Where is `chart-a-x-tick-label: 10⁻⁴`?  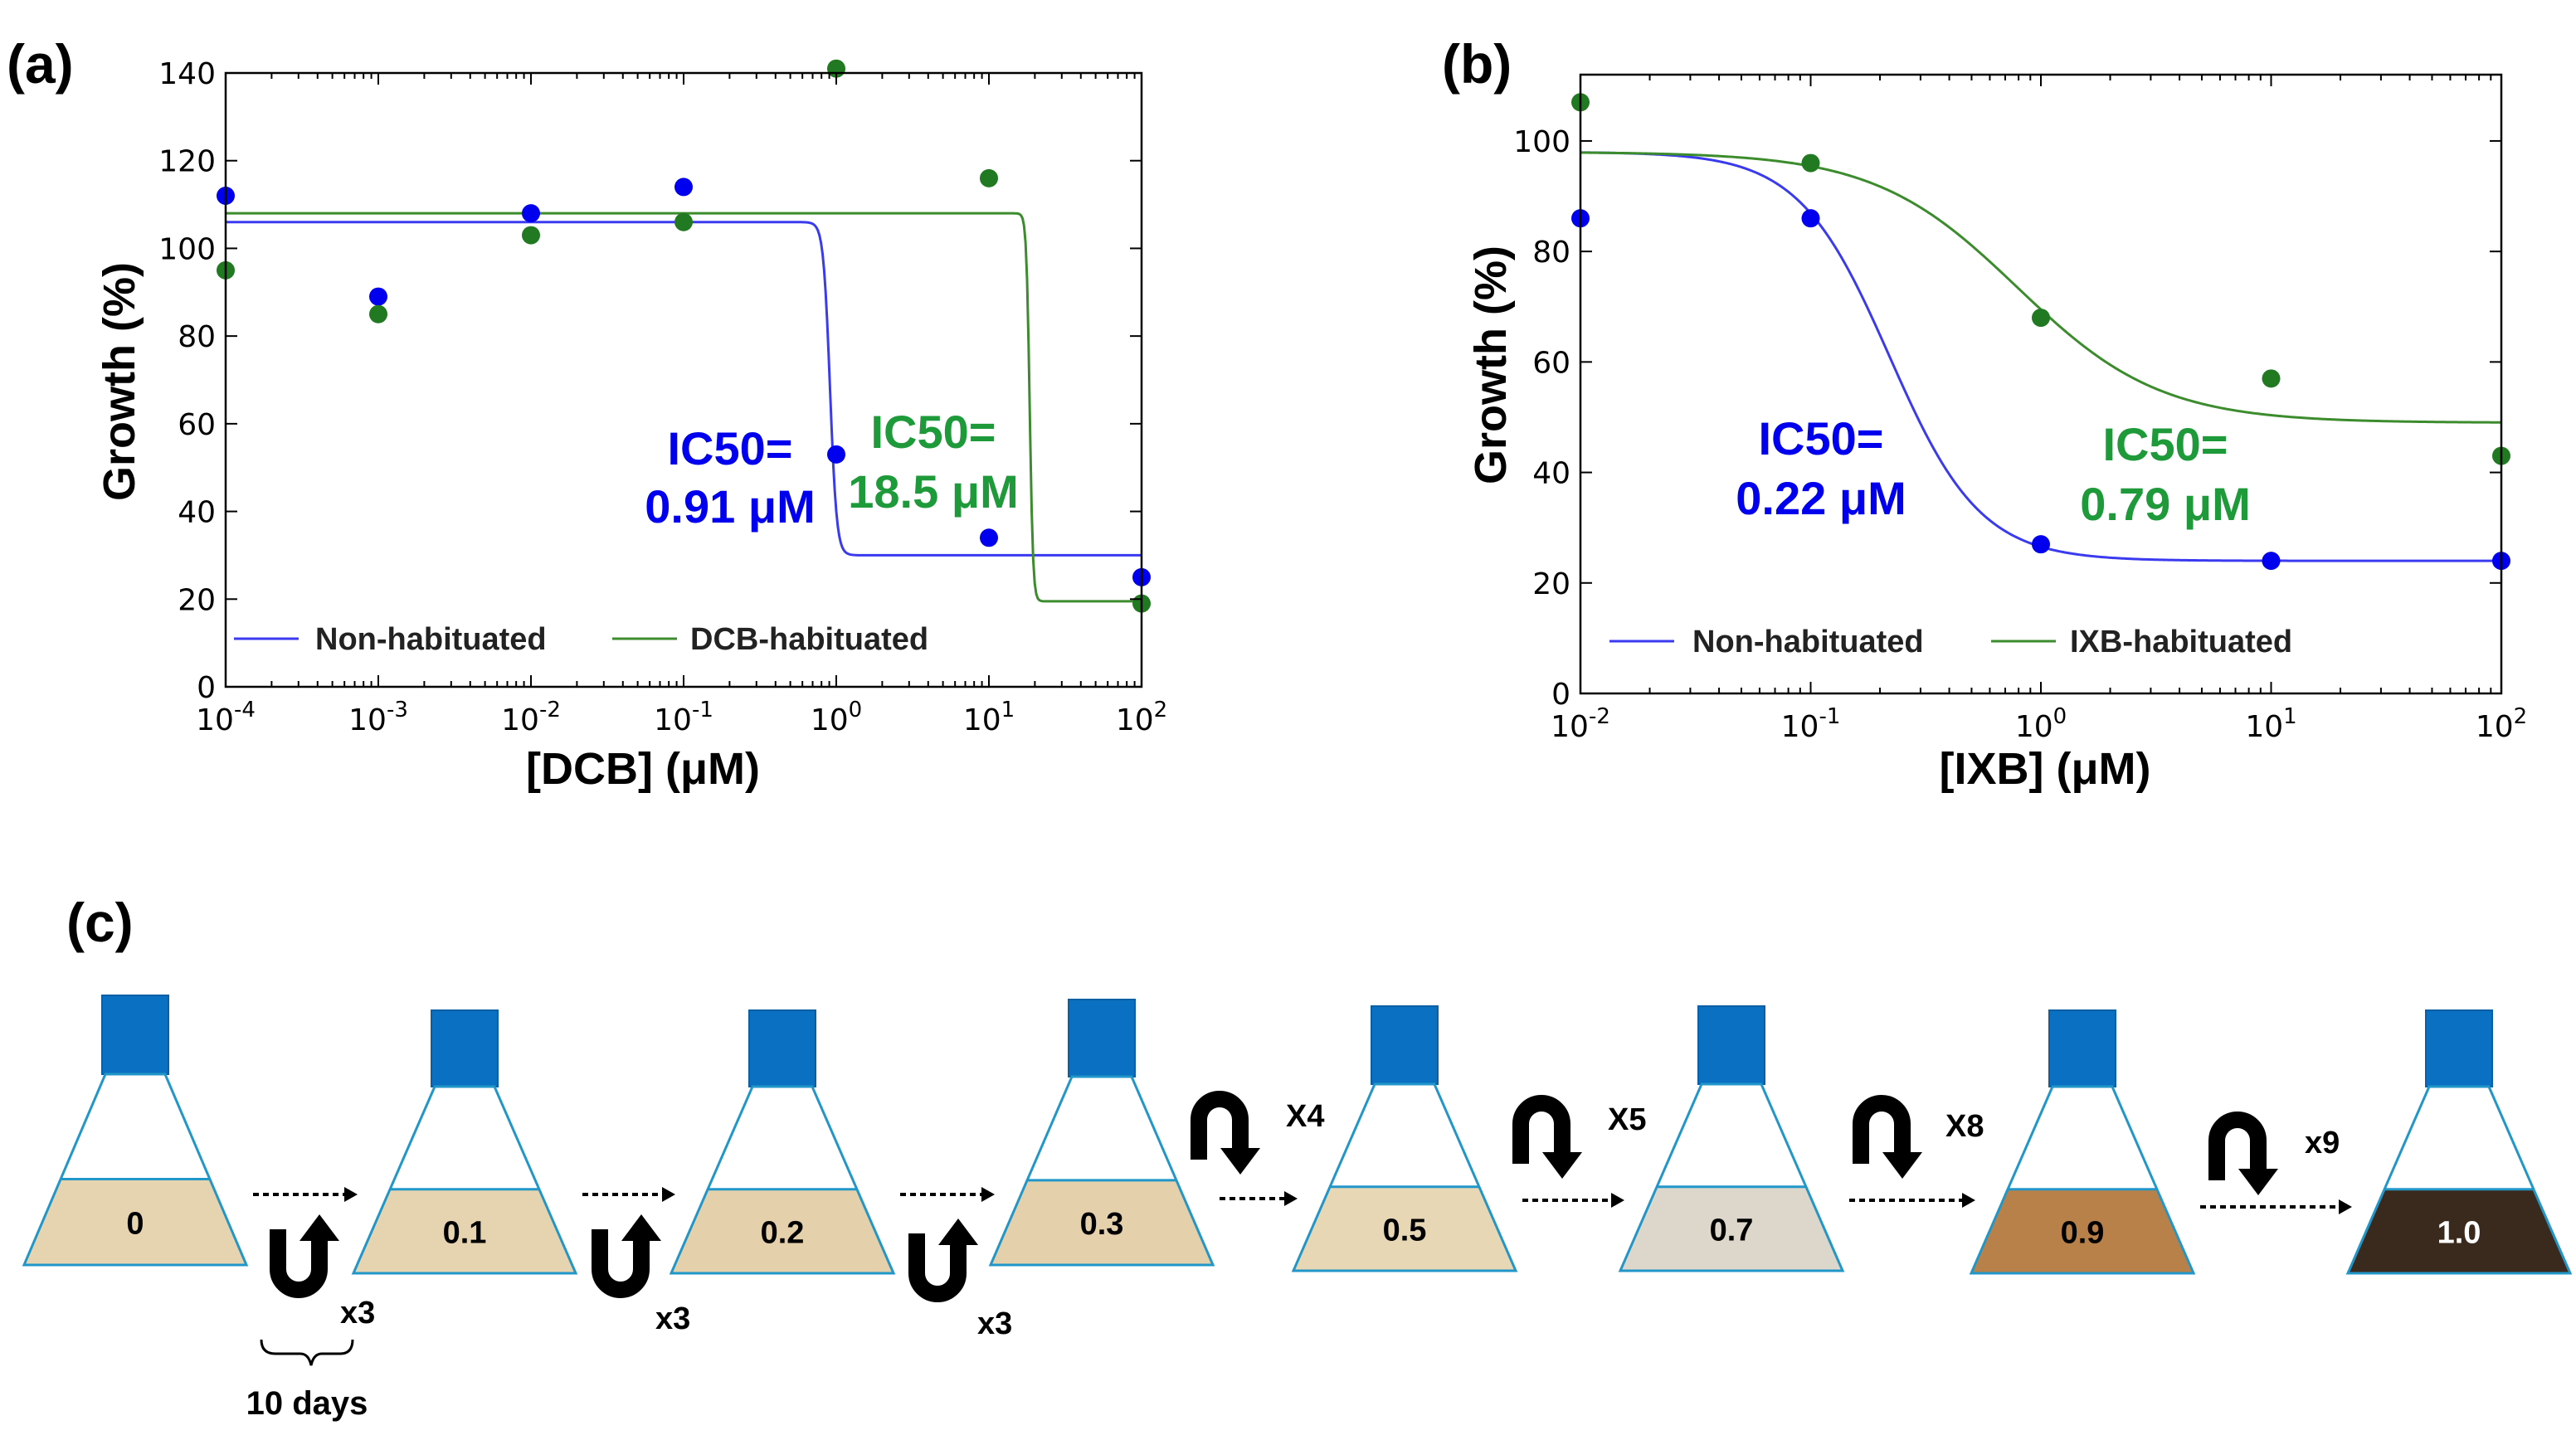 chart-a-x-tick-label: 10⁻⁴ is located at coordinates (226, 718).